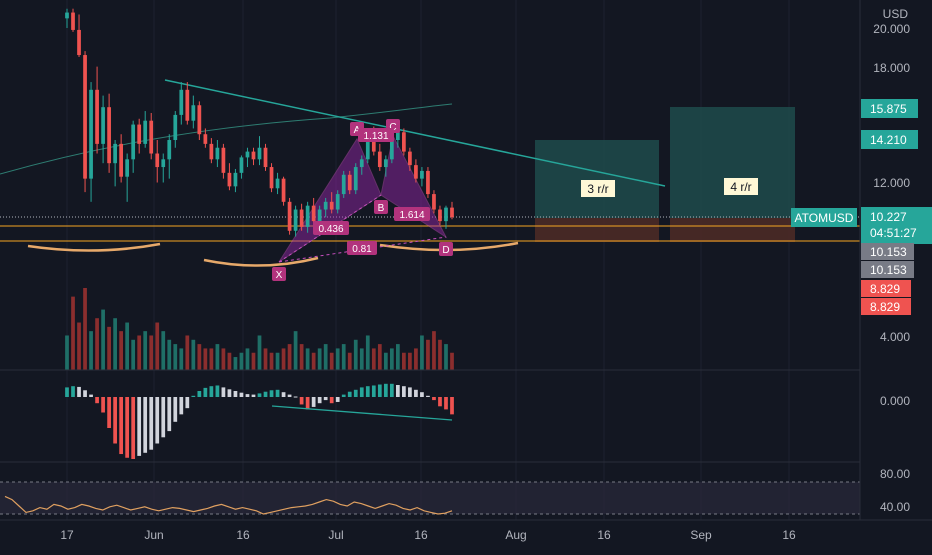  I want to click on time-axis-bg, so click(466, 535).